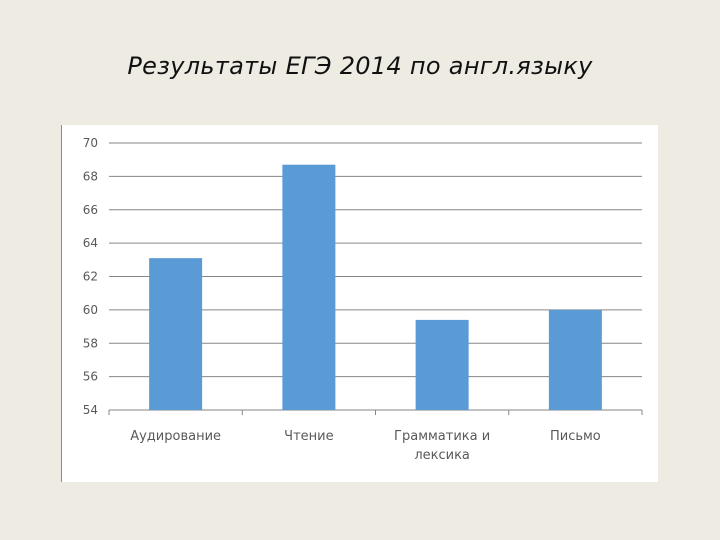 Image resolution: width=720 pixels, height=540 pixels. Describe the element at coordinates (175, 436) in the screenshot. I see `x-category-label: Аудирование` at that location.